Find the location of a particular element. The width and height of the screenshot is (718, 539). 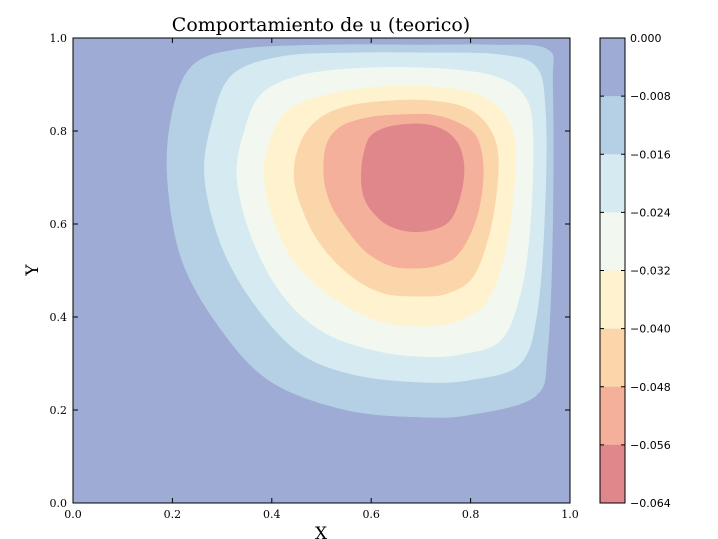

colorbar-tick-label-3: −0.024 is located at coordinates (650, 212).